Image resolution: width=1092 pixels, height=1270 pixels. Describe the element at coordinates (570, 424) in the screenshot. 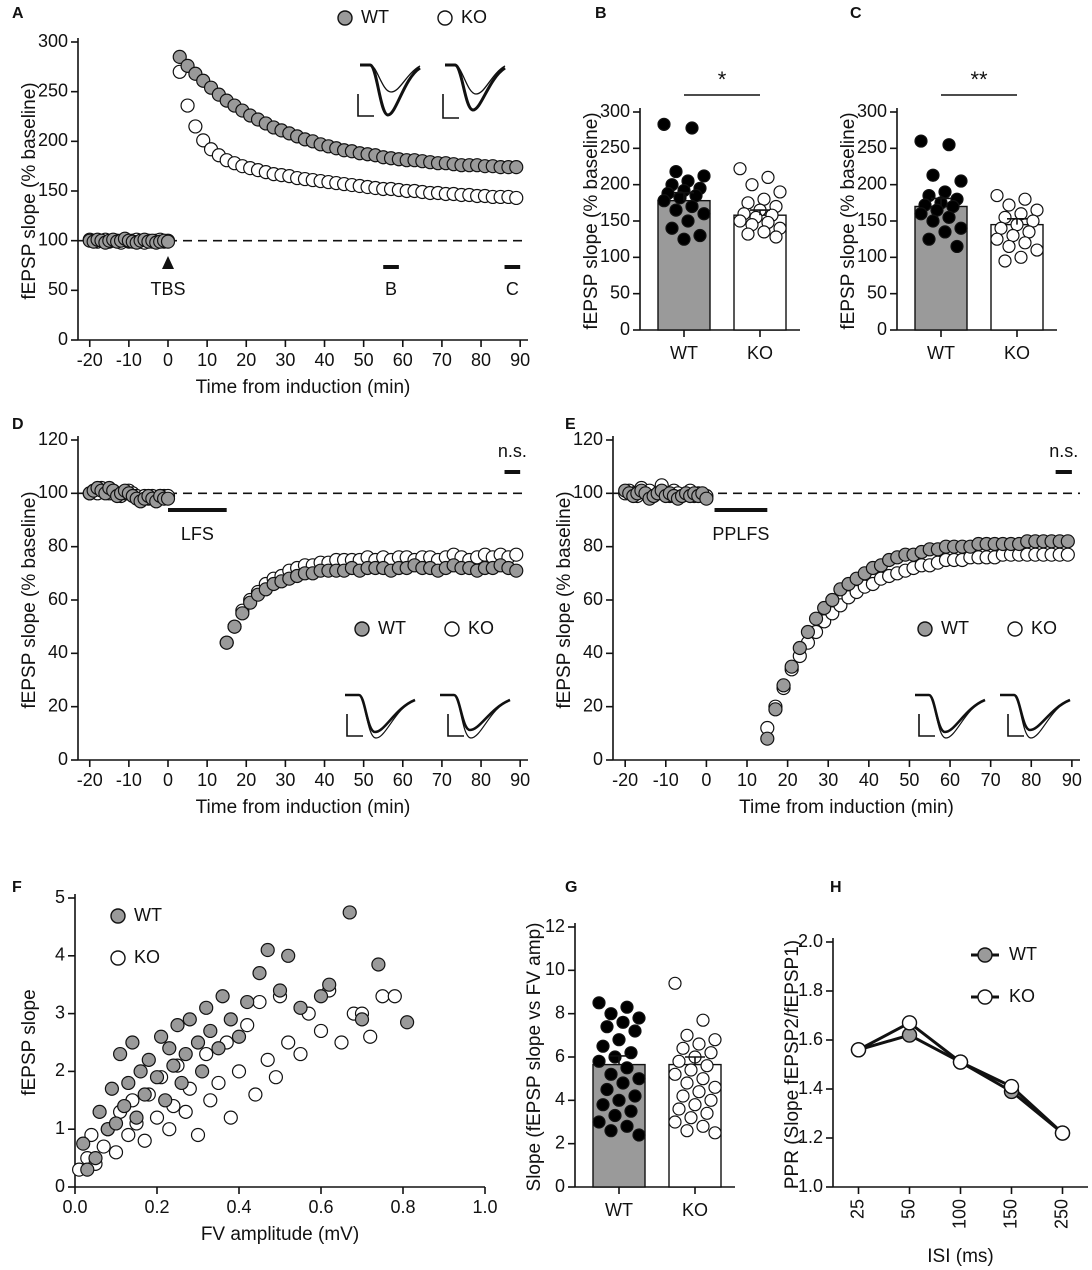

I see `panel-letter: E` at that location.